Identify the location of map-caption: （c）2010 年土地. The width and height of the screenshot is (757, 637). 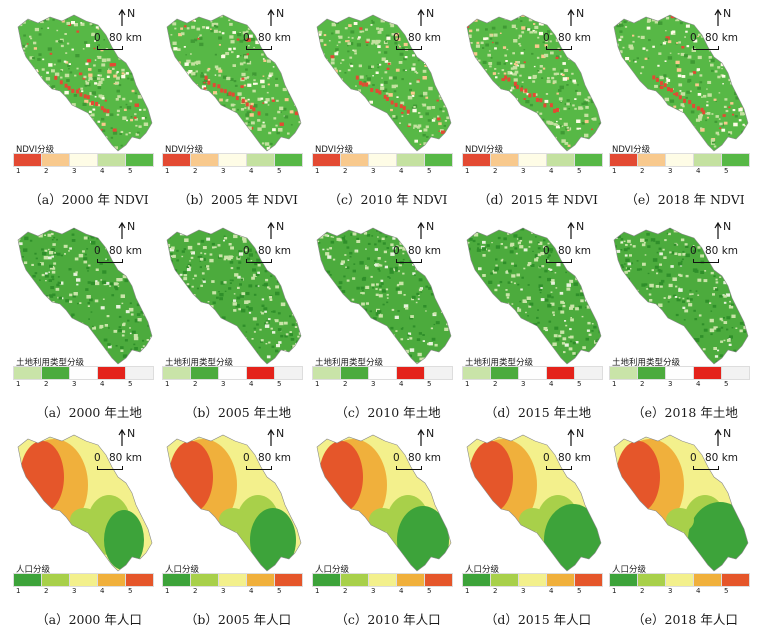
(388, 411).